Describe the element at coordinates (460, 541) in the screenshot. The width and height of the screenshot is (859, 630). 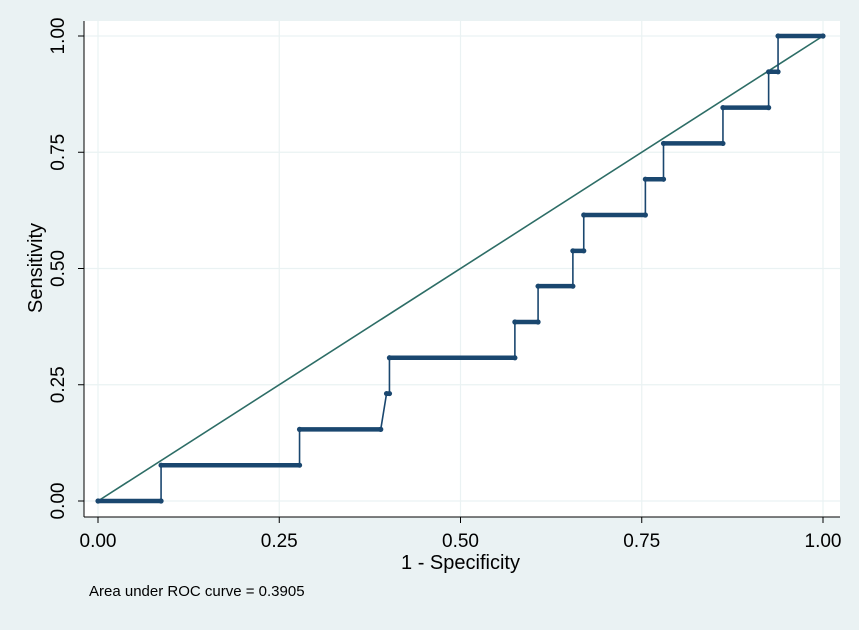
I see `x-tick-label: 0.50` at that location.